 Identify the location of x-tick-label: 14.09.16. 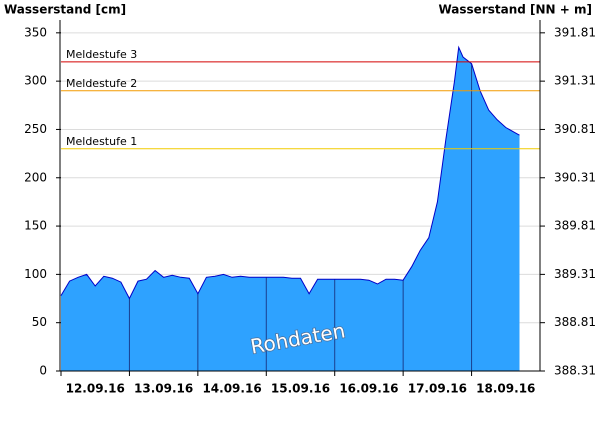
(231, 389).